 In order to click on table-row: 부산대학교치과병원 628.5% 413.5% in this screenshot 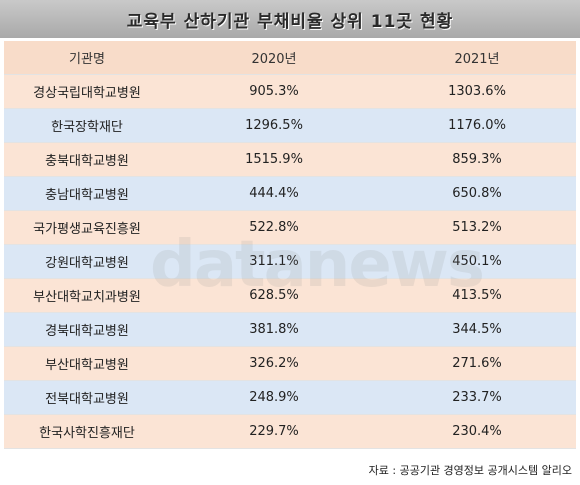, I will do `click(290, 295)`.